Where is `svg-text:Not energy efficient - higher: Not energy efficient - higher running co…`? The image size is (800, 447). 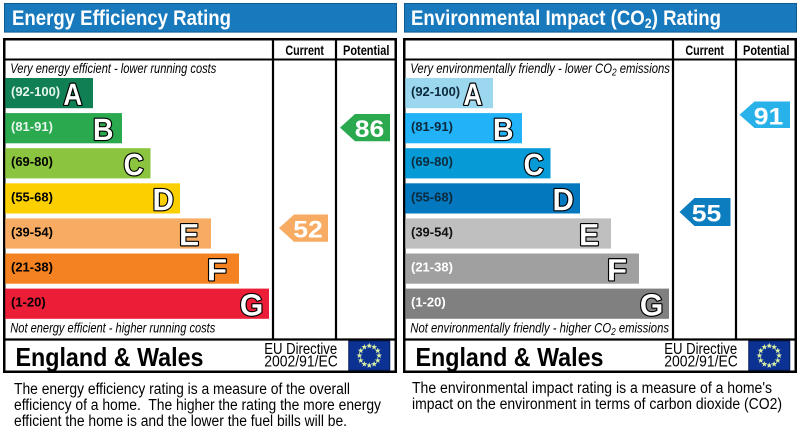 svg-text:Not energy efficient - higher: Not energy efficient - higher running co… is located at coordinates (112, 328).